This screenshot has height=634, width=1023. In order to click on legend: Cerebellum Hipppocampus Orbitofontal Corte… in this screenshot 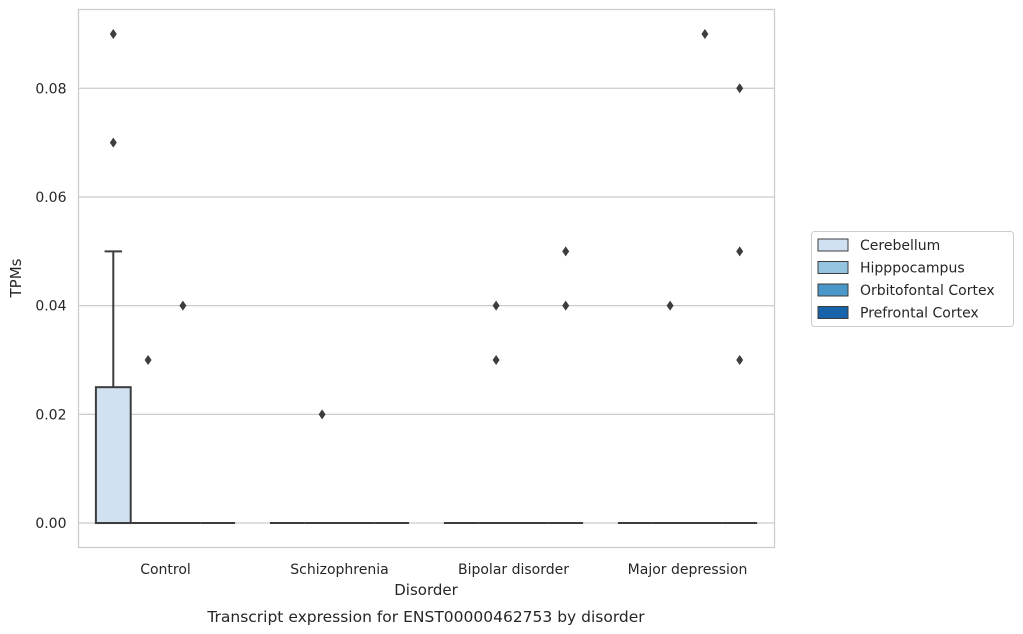, I will do `click(912, 279)`.